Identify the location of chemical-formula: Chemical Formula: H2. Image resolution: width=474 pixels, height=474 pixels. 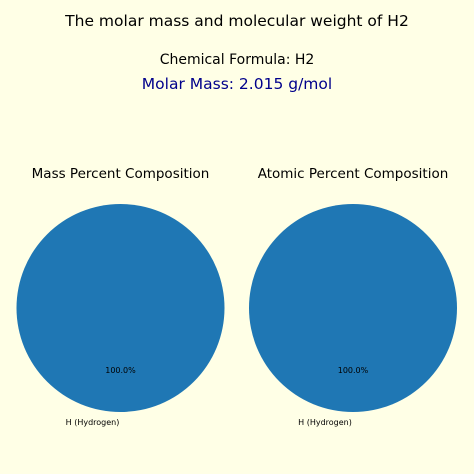
(237, 60).